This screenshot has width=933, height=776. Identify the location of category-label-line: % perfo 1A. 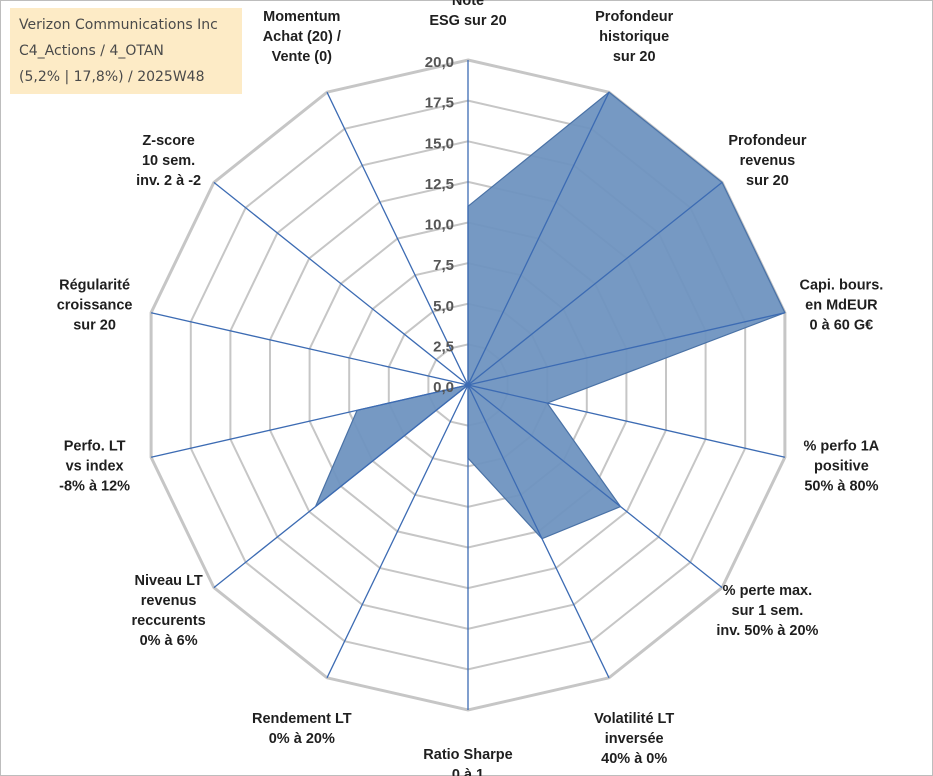
(842, 446).